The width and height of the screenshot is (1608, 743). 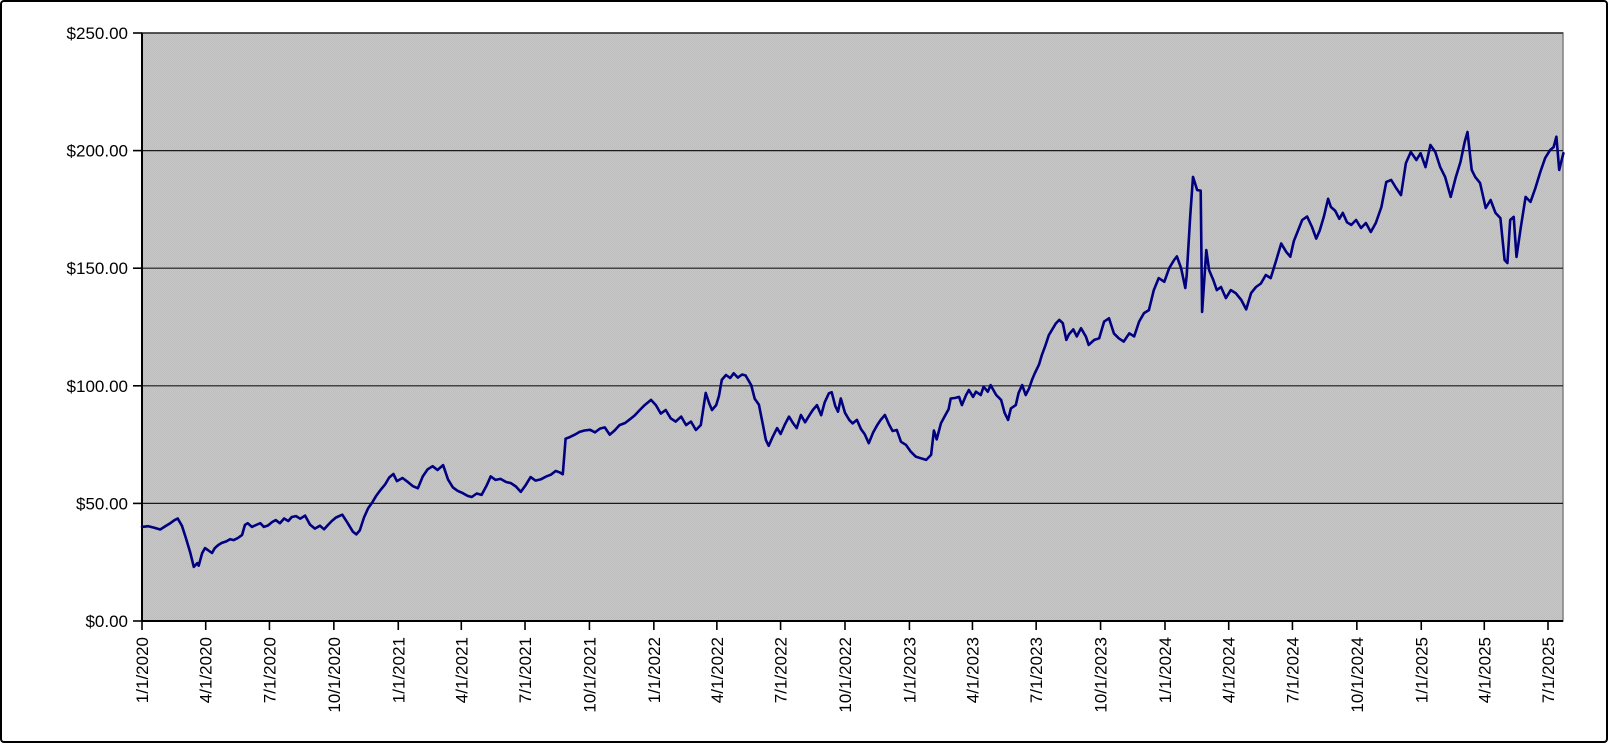 I want to click on x-axis-tick-label: 1/1/2022, so click(x=654, y=670).